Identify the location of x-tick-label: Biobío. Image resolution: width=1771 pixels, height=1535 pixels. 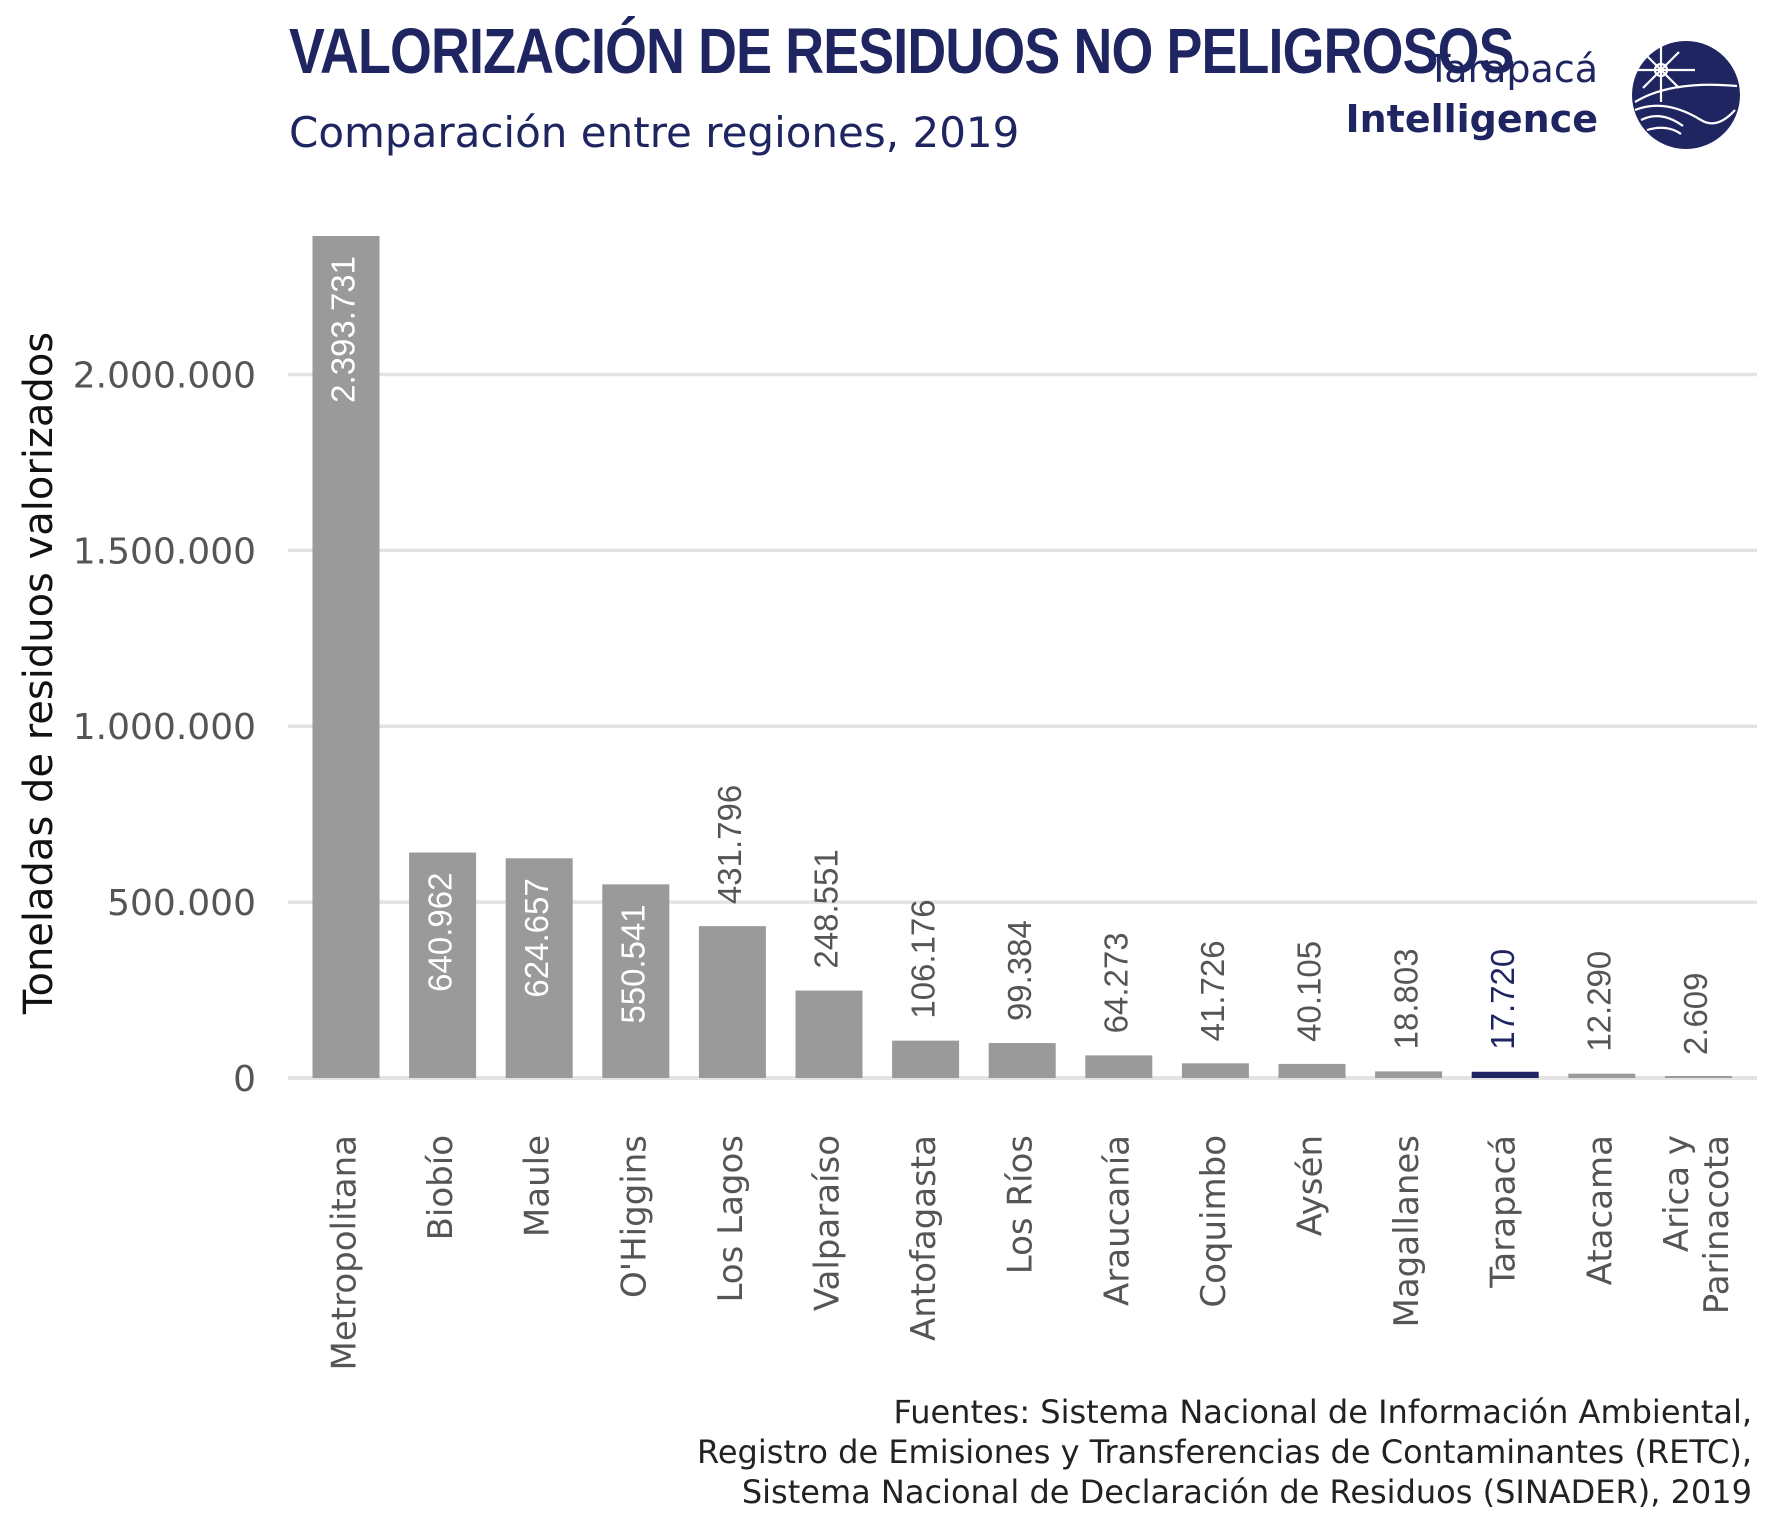
(441, 1187).